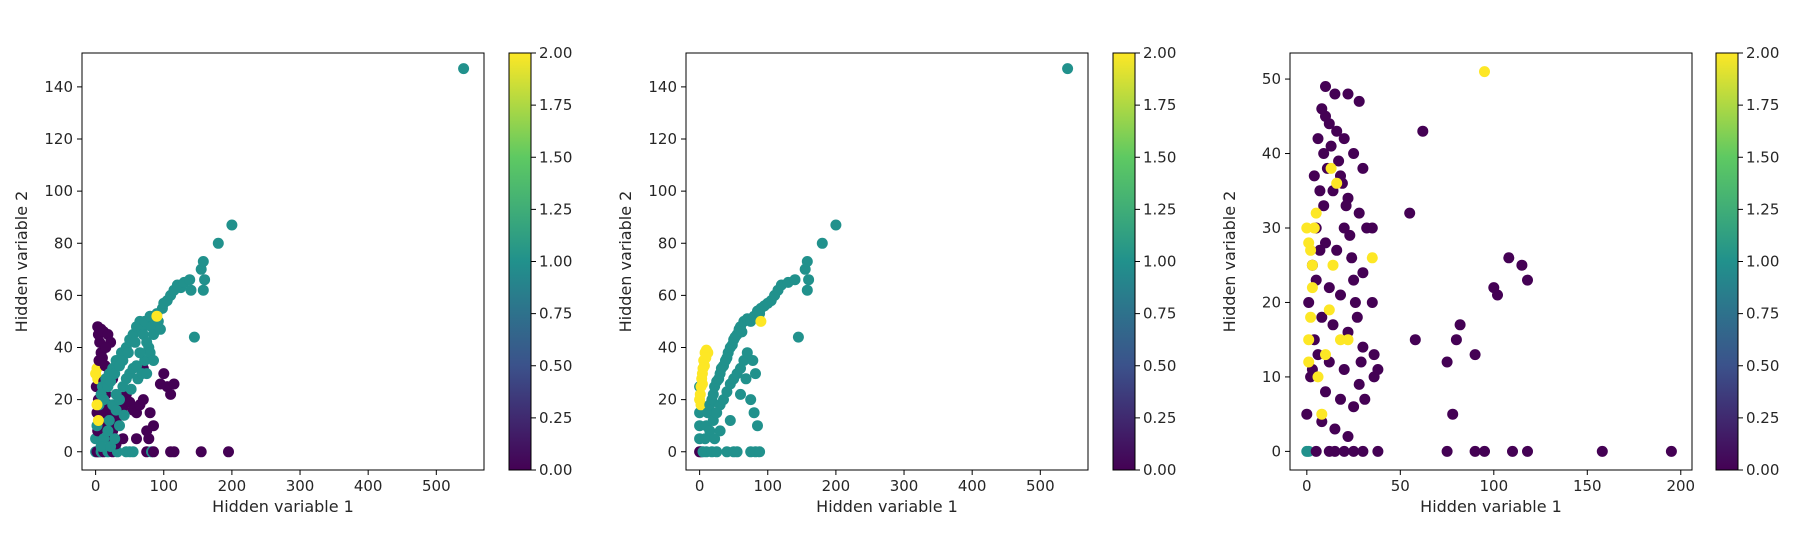 This screenshot has height=542, width=1806. Describe the element at coordinates (672, 452) in the screenshot. I see `y-tick-label: 0` at that location.